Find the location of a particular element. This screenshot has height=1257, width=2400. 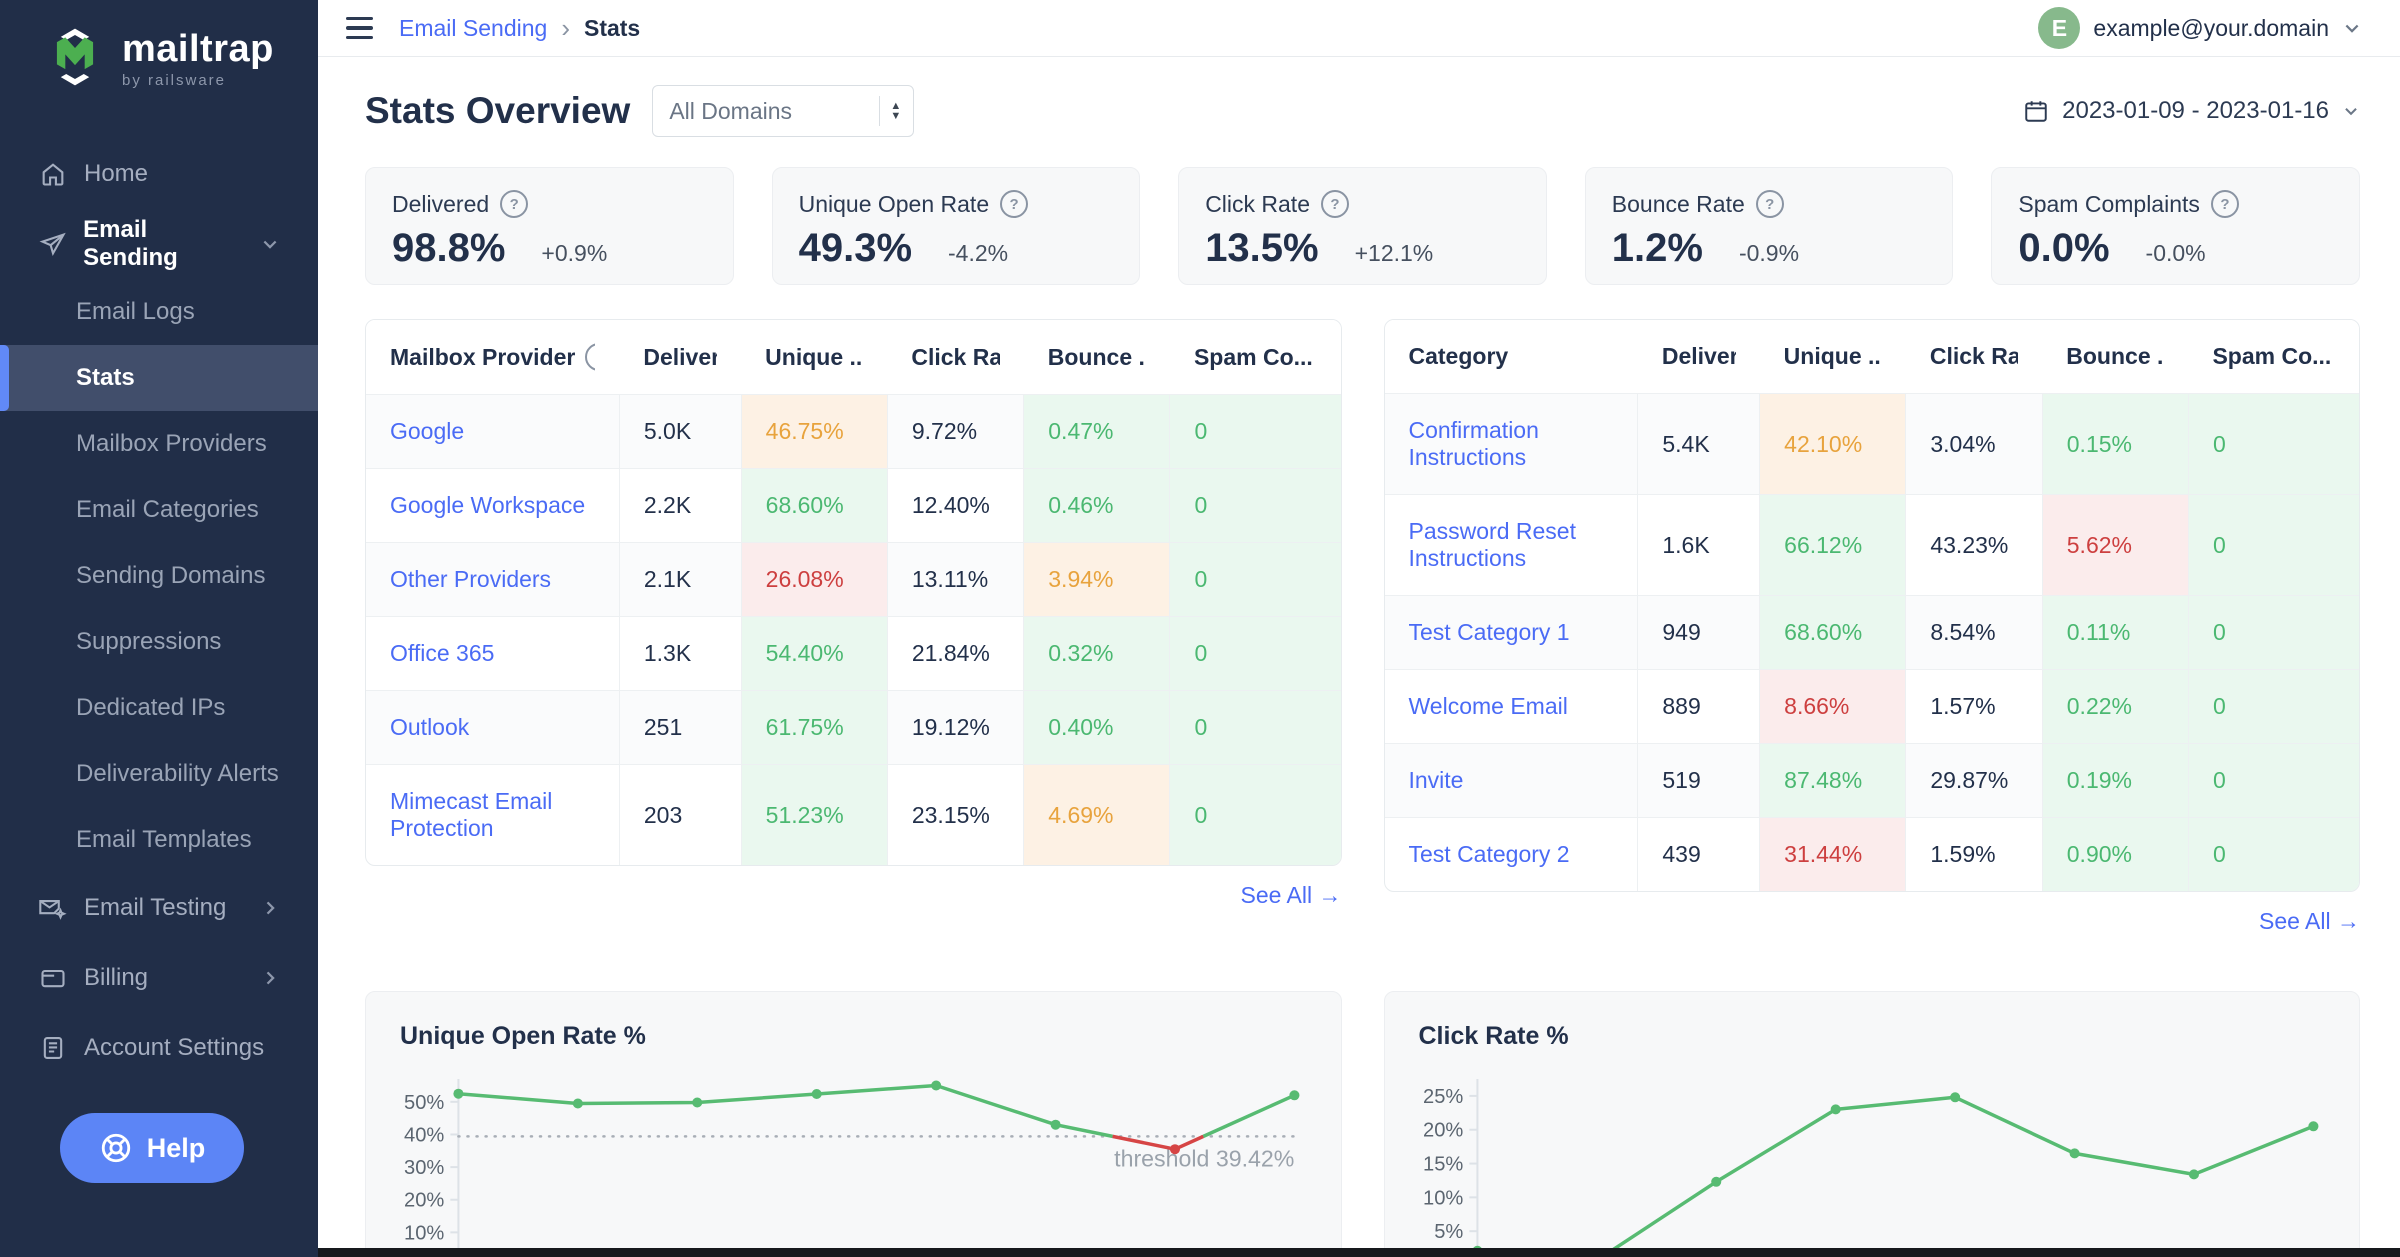

svg-text: 40% is located at coordinates (424, 1136).